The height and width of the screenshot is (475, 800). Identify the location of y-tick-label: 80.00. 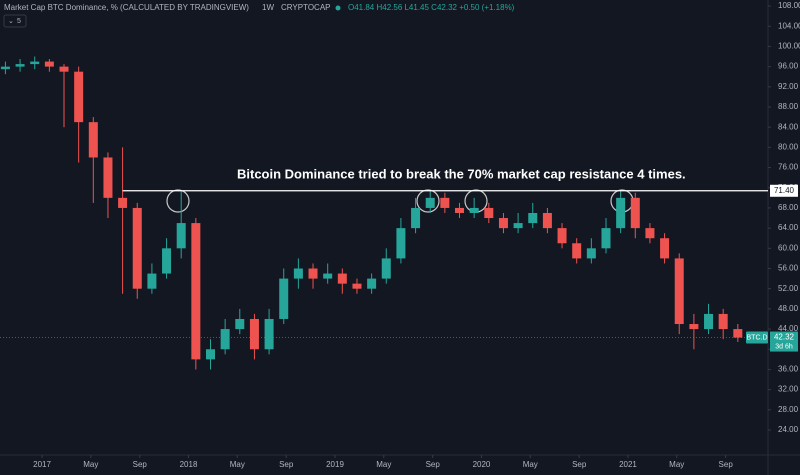
(788, 146).